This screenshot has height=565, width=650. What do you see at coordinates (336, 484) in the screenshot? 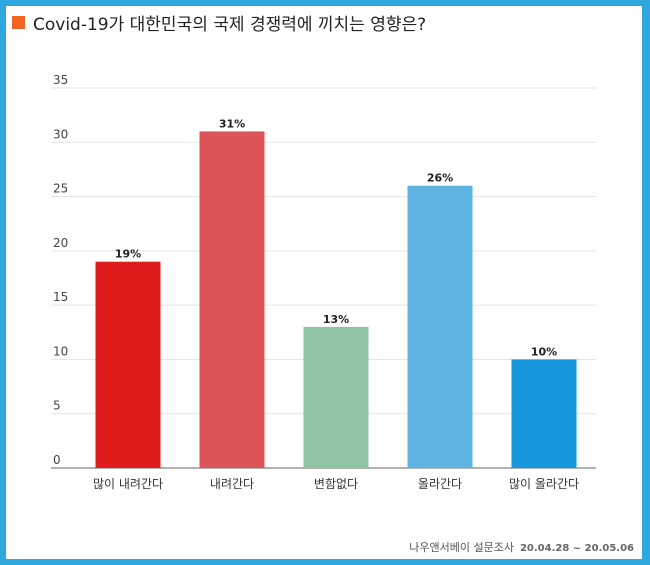
I see `x-category-label-3: 변함없다` at bounding box center [336, 484].